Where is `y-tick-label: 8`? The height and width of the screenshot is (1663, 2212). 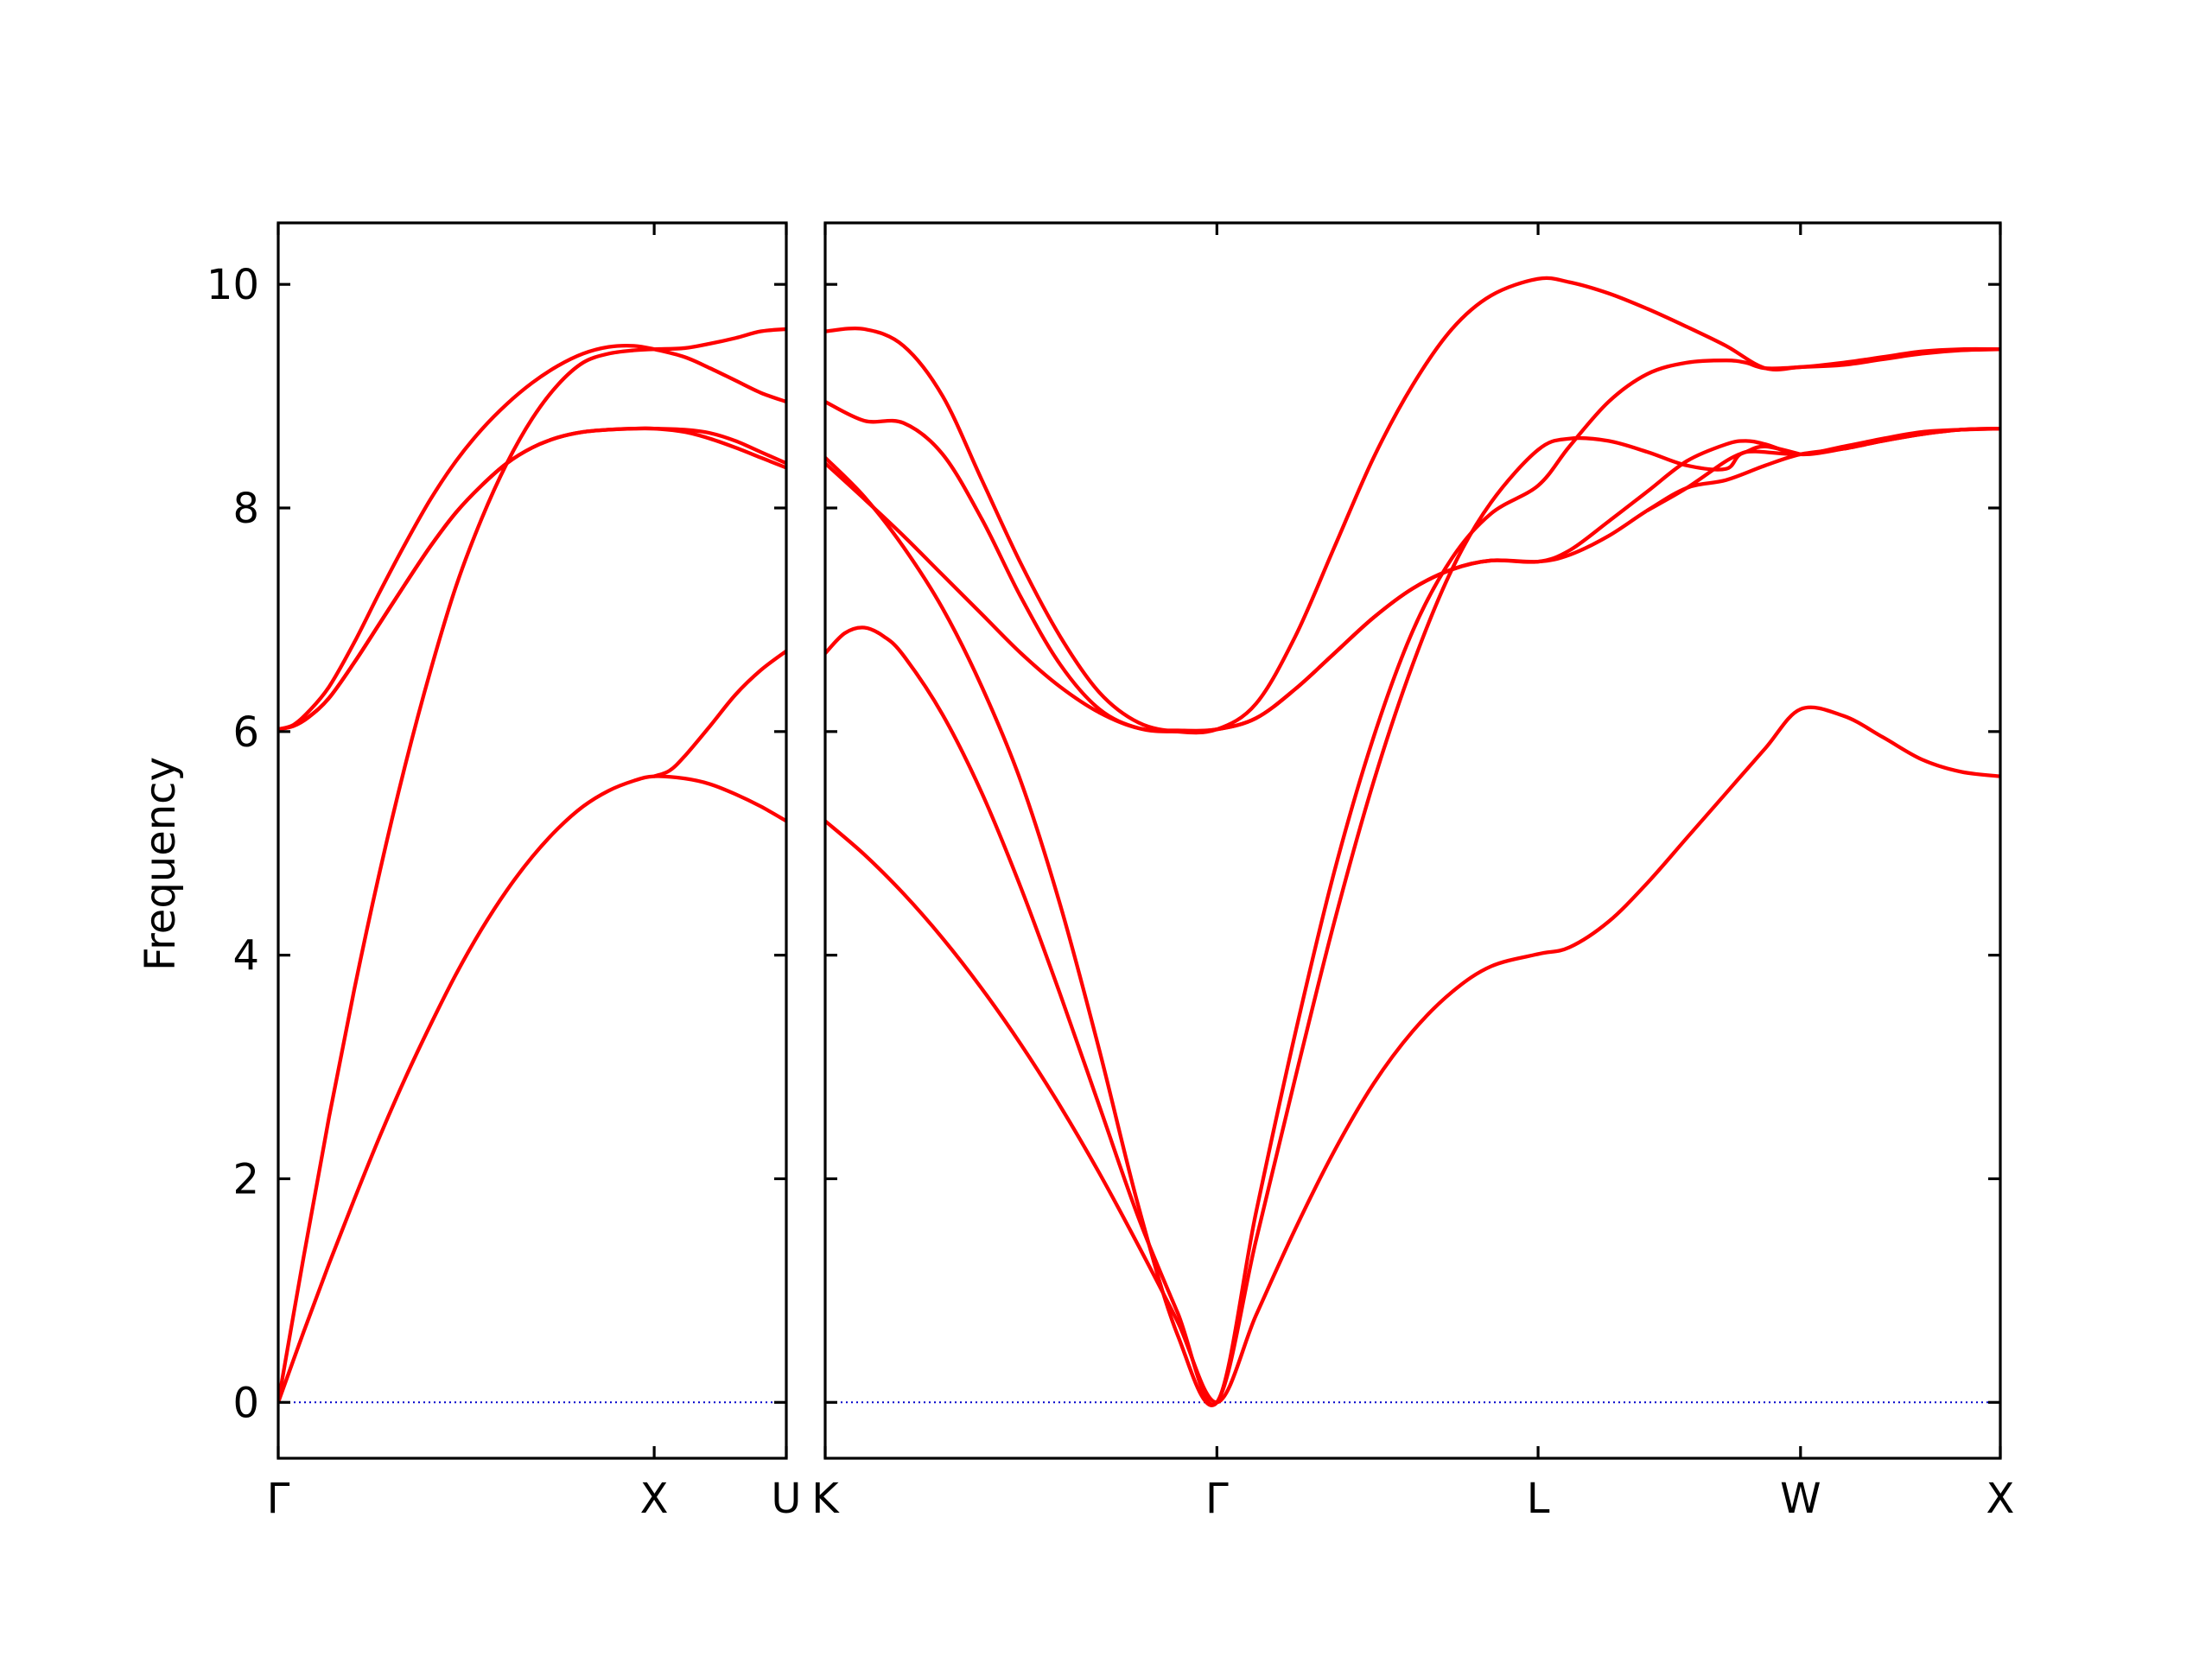 y-tick-label: 8 is located at coordinates (245, 509).